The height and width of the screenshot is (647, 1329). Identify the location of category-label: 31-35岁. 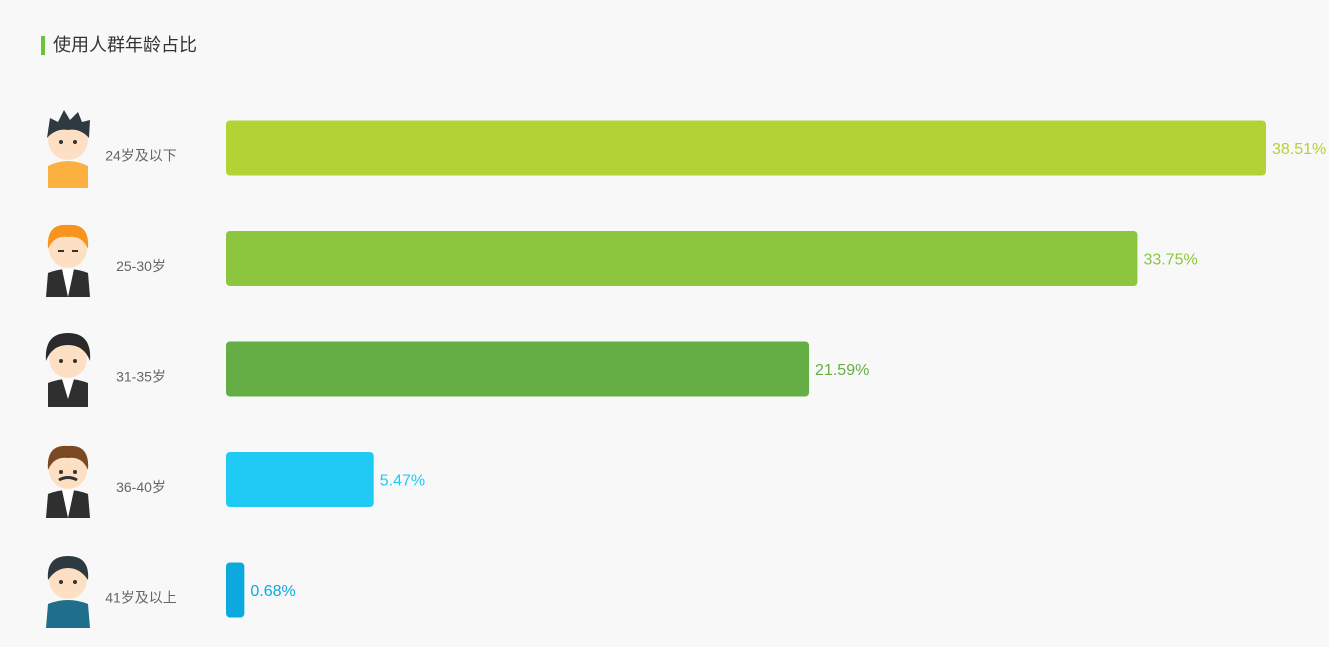
(141, 377).